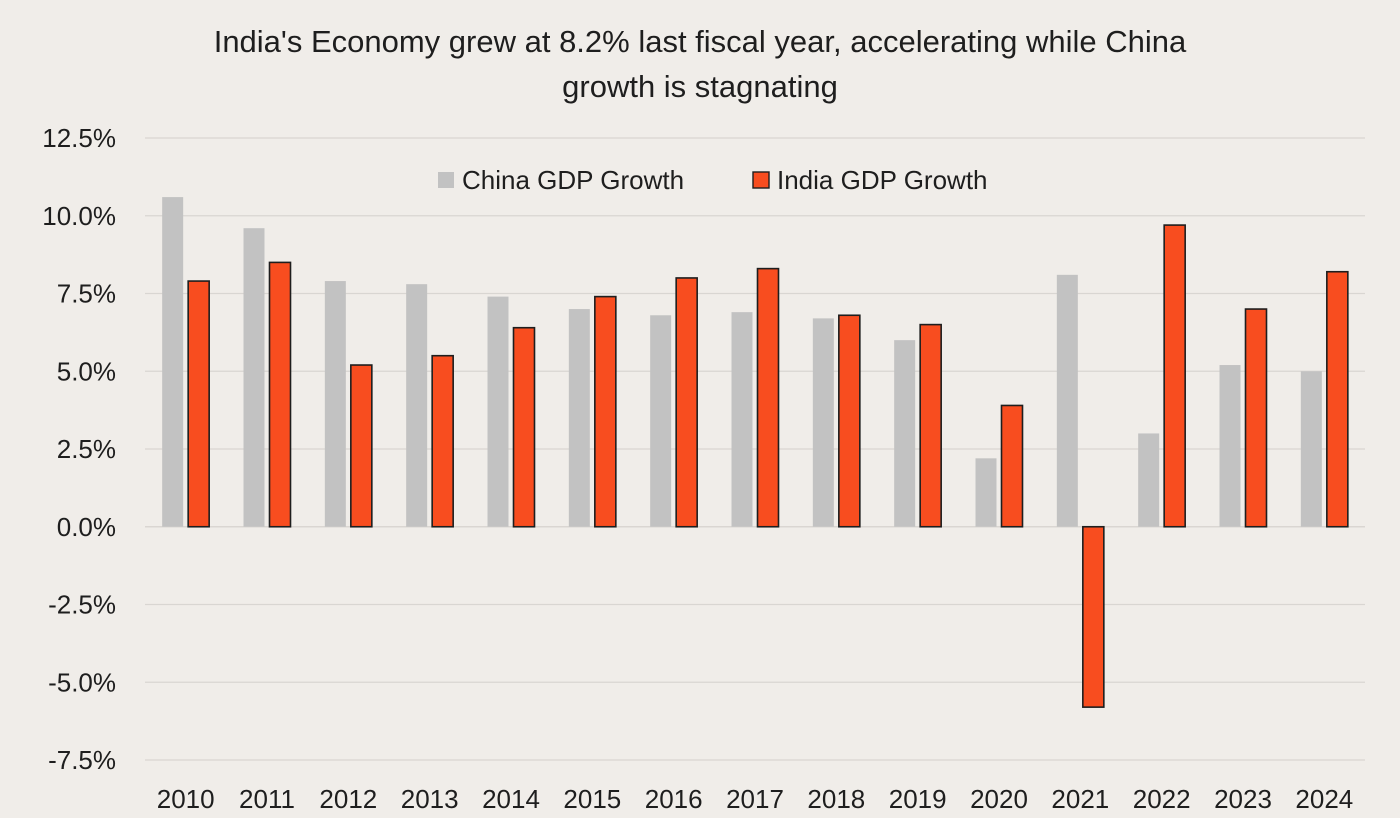 This screenshot has height=818, width=1400. Describe the element at coordinates (986, 492) in the screenshot. I see `bar-china-gdp-growth-2020` at that location.